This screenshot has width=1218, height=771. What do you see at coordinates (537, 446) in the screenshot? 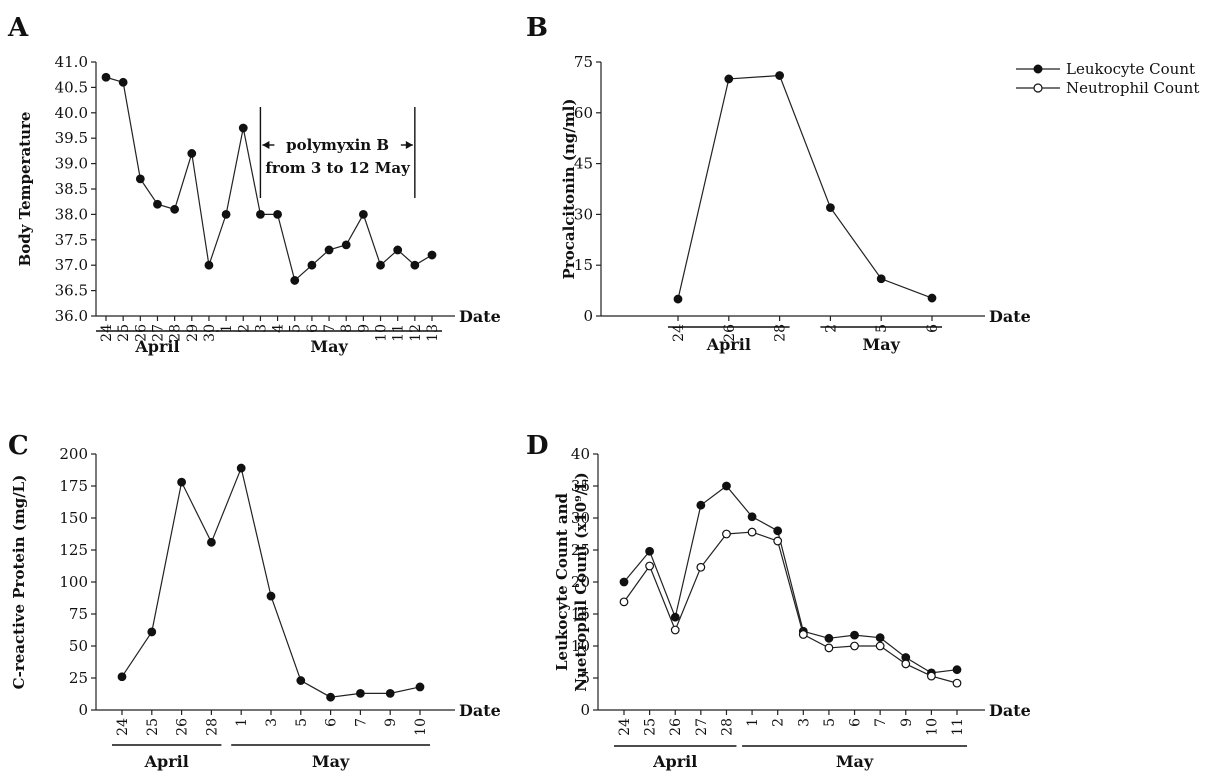
I see `panel-letter: D` at bounding box center [537, 446].